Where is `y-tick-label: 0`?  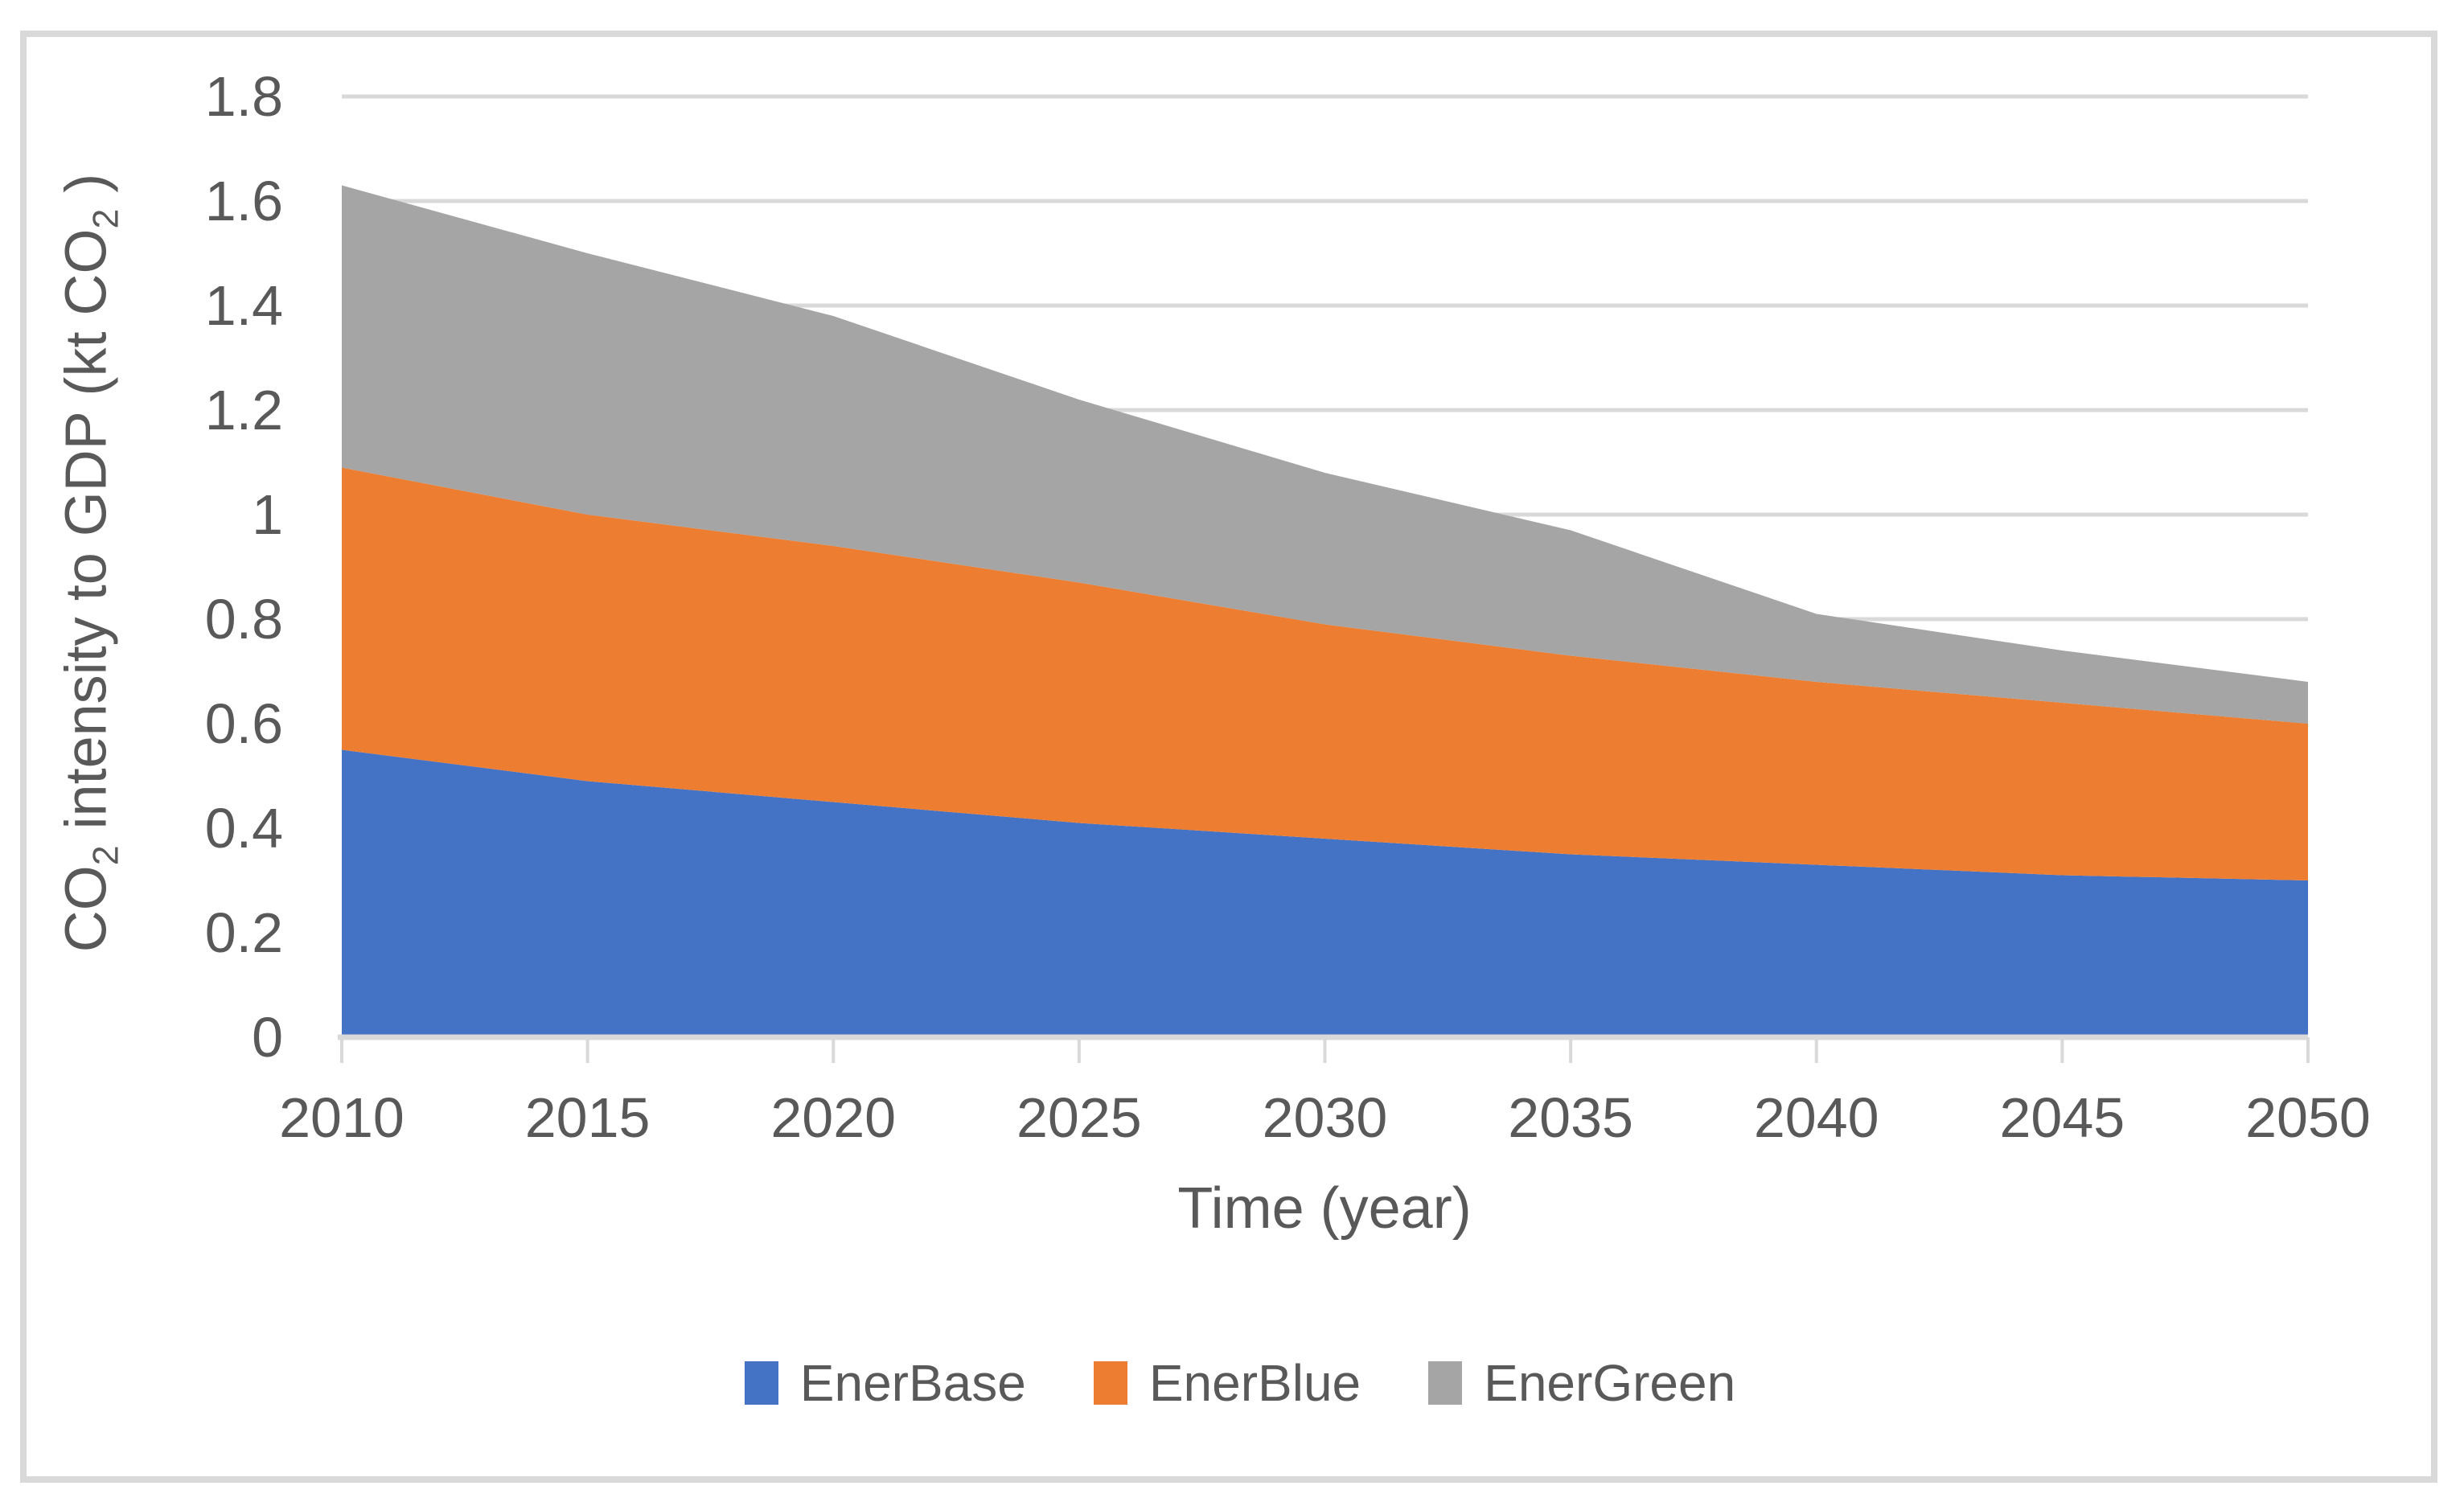
y-tick-label: 0 is located at coordinates (267, 1037).